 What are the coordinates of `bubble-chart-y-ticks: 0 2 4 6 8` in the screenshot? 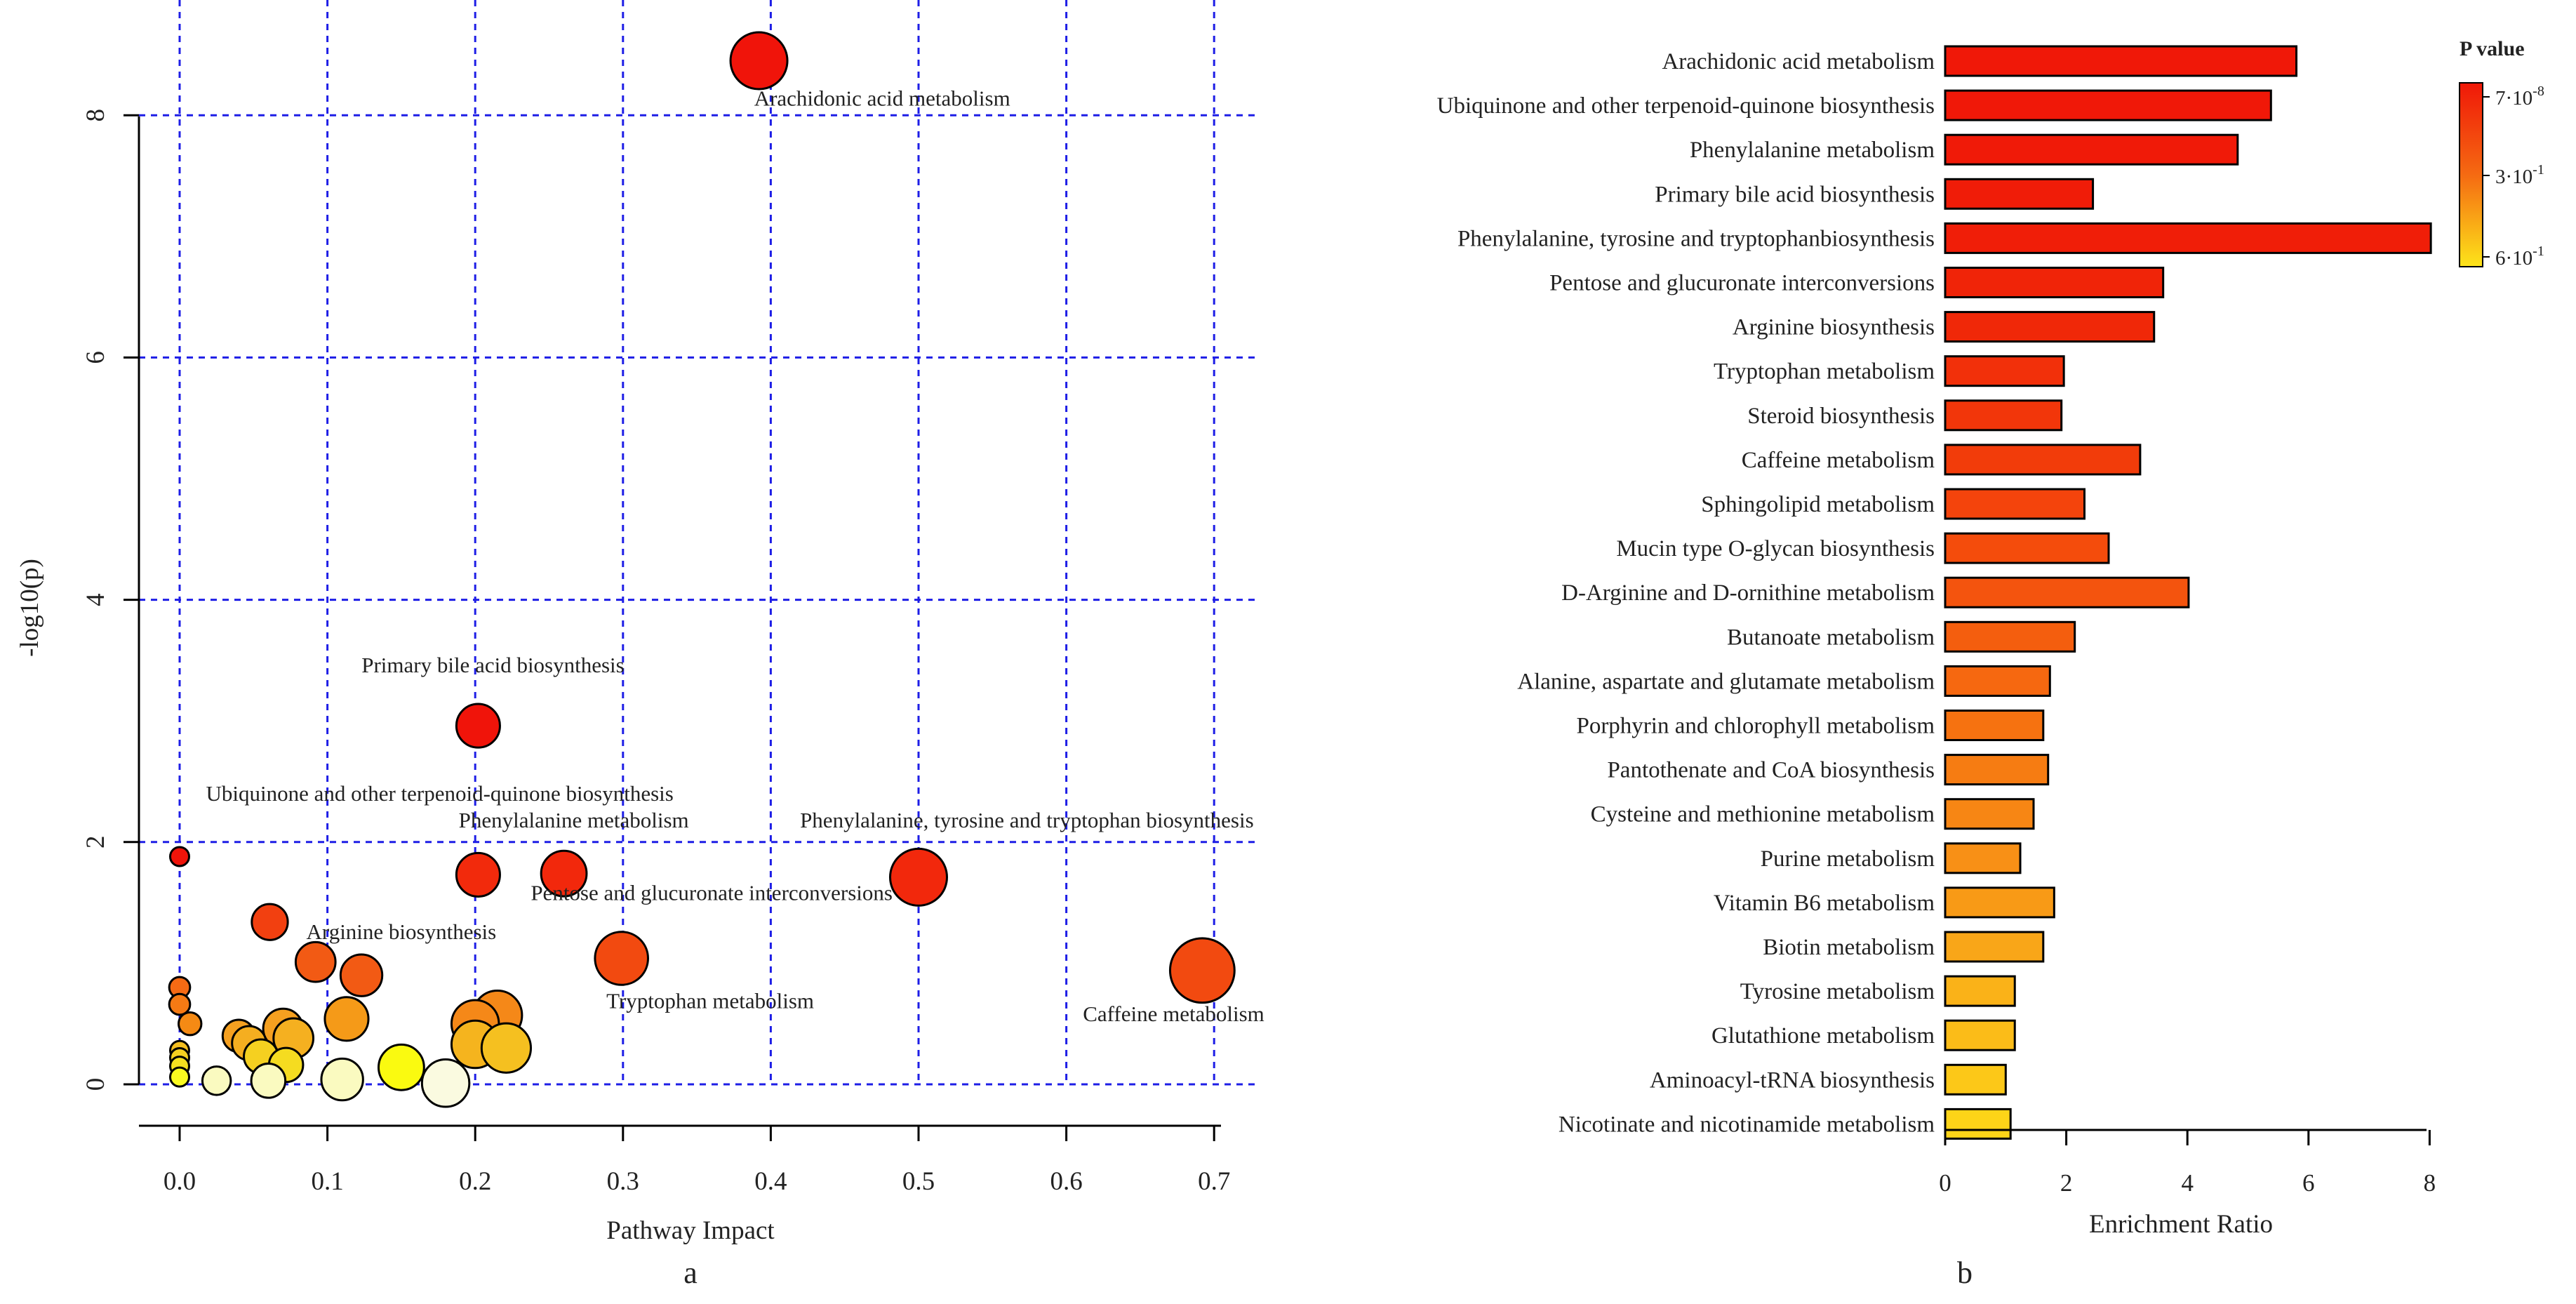 It's located at (110, 600).